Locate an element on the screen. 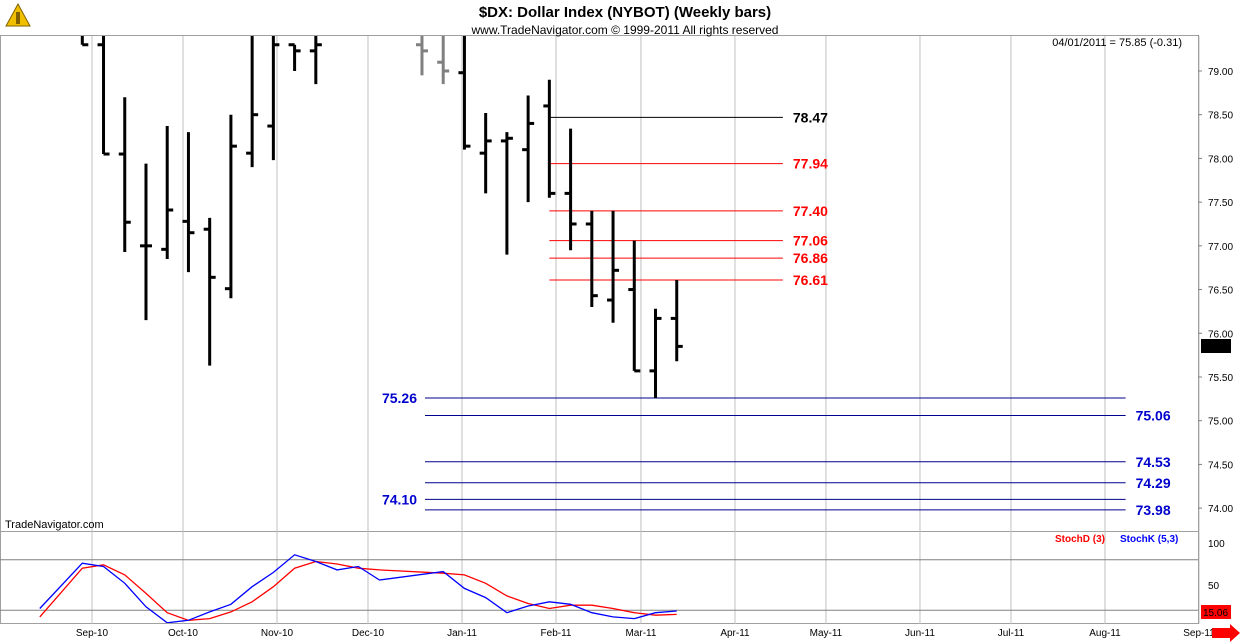 The width and height of the screenshot is (1250, 643). last-quote: 04/01/2011 = 75.85 (-0.31) is located at coordinates (1117, 43).